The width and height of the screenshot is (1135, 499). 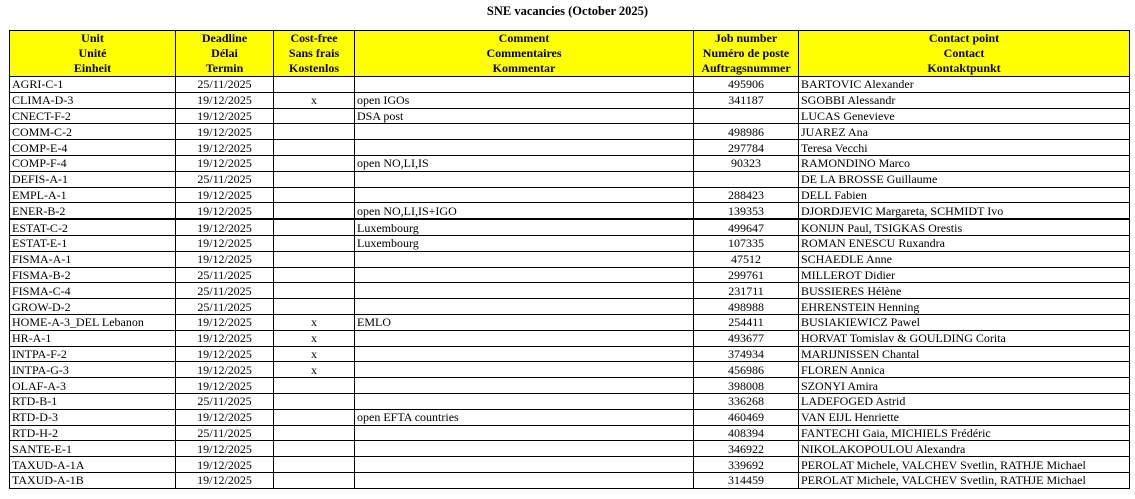 I want to click on cell-unit: EMPL-A-1, so click(x=92, y=195).